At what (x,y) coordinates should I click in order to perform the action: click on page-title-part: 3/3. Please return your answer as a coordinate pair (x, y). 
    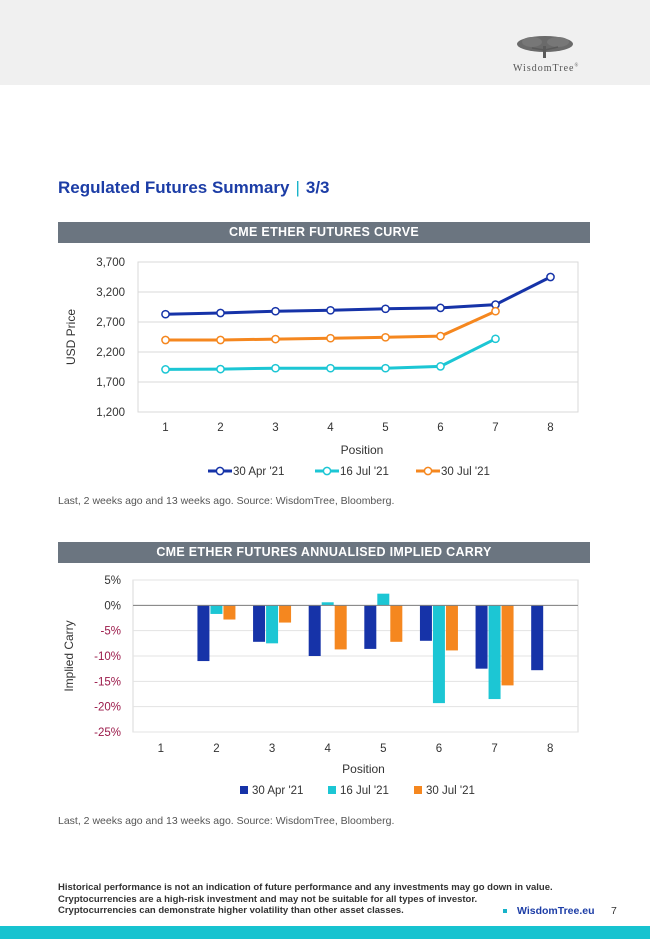
    Looking at the image, I should click on (317, 187).